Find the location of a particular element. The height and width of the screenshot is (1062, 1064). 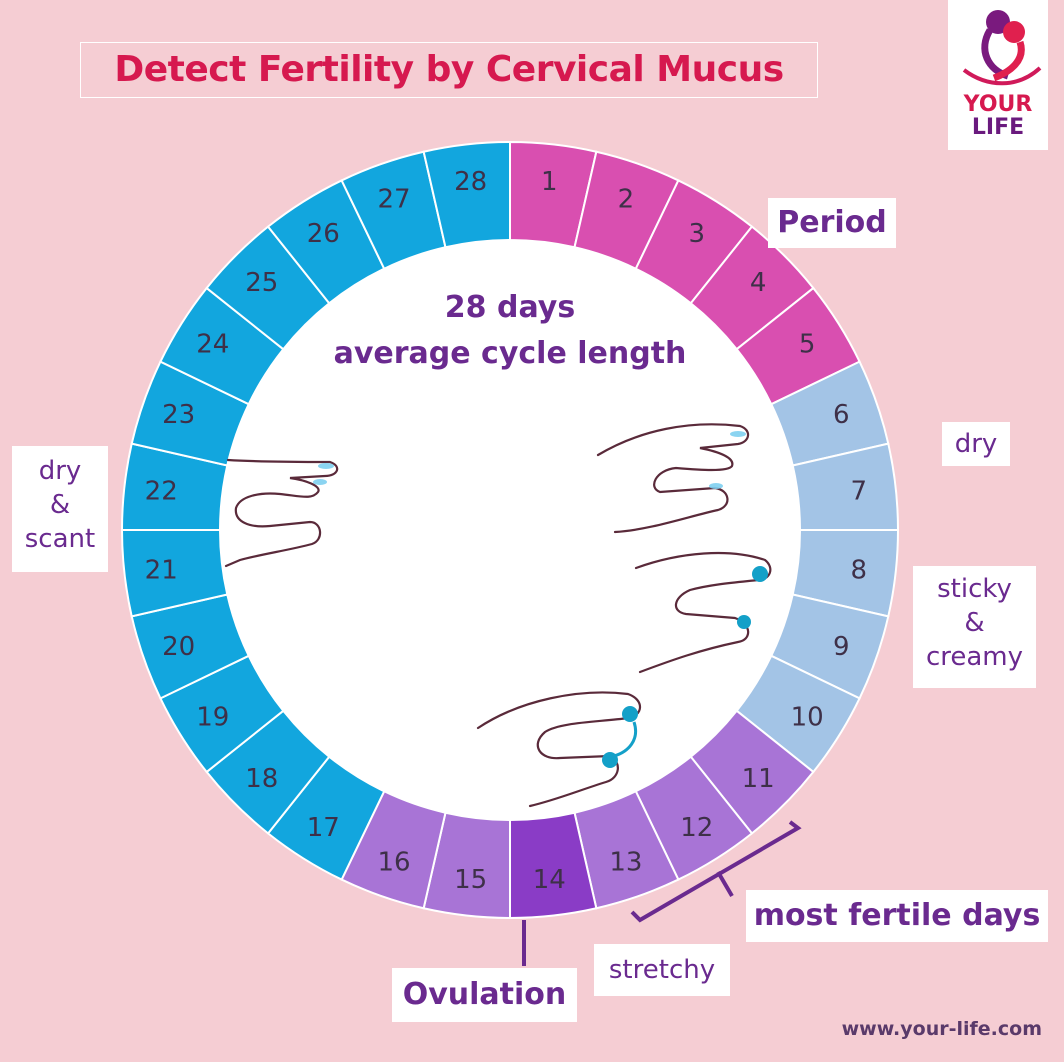

cycle-days: 28 days is located at coordinates (510, 307).